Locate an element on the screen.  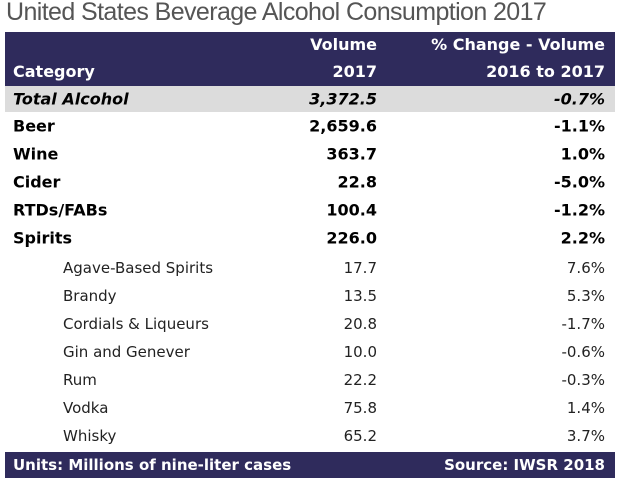
cell-category: Gin and Genever is located at coordinates (126, 352).